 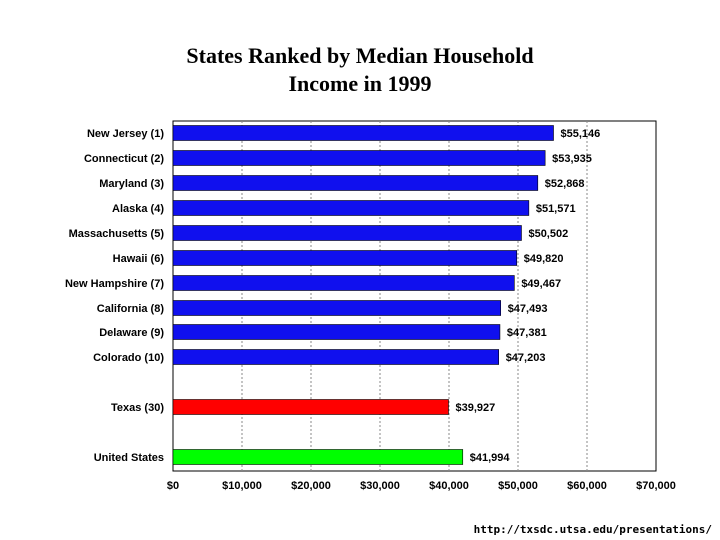 I want to click on x-tick-label-4: $40,000, so click(x=449, y=486).